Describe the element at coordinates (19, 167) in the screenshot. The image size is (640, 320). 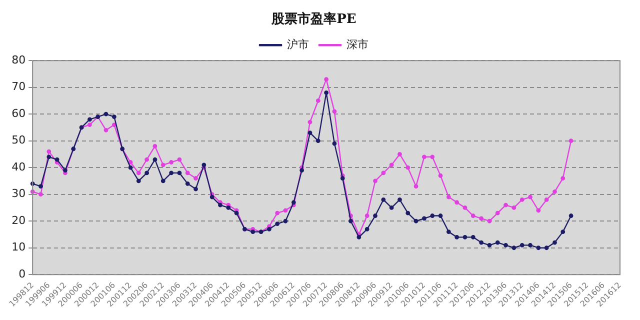
I see `y-tick-label: 40` at that location.